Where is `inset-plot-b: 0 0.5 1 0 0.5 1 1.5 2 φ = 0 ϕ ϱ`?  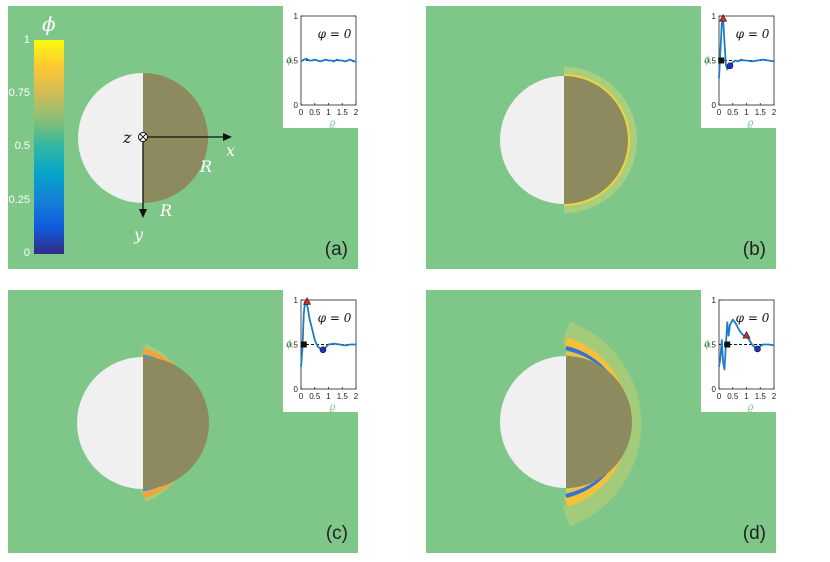 inset-plot-b: 0 0.5 1 0 0.5 1 1.5 2 φ = 0 ϕ ϱ is located at coordinates (738, 67).